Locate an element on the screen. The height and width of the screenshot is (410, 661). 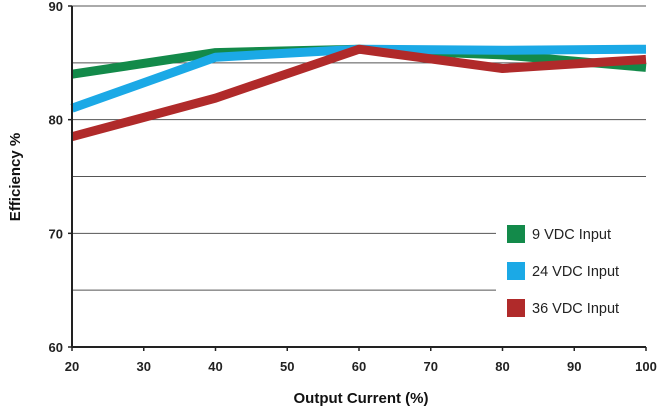
legend-label: 36 VDC Input is located at coordinates (575, 309).